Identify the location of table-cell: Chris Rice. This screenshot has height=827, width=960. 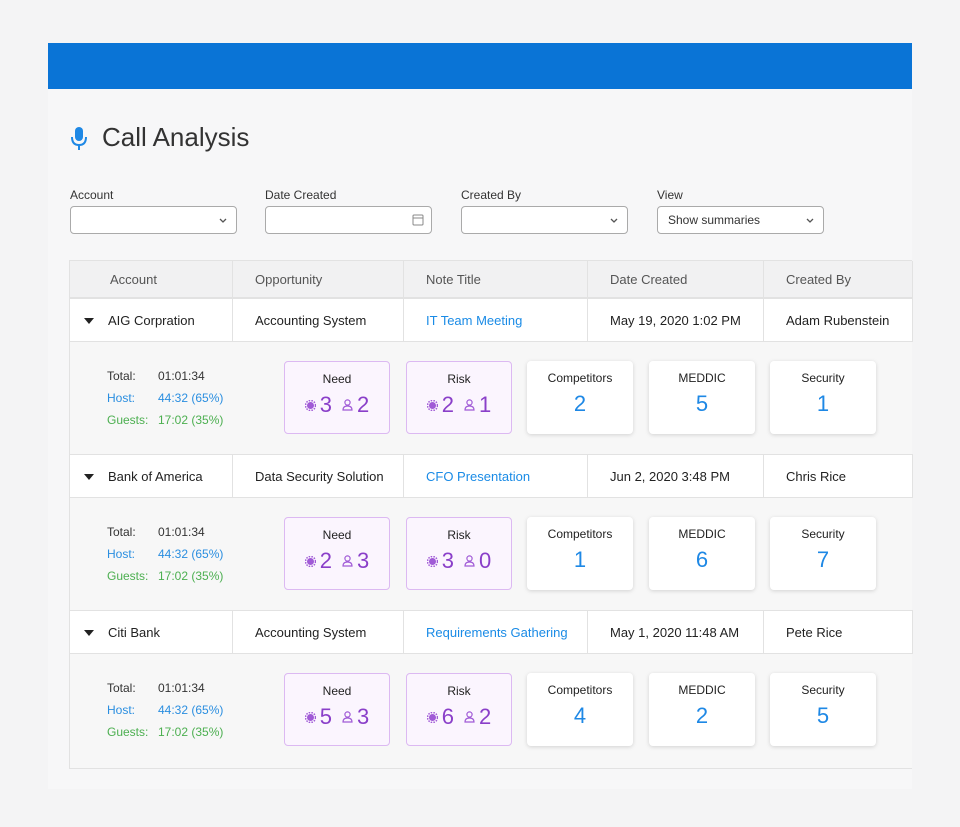
(838, 476).